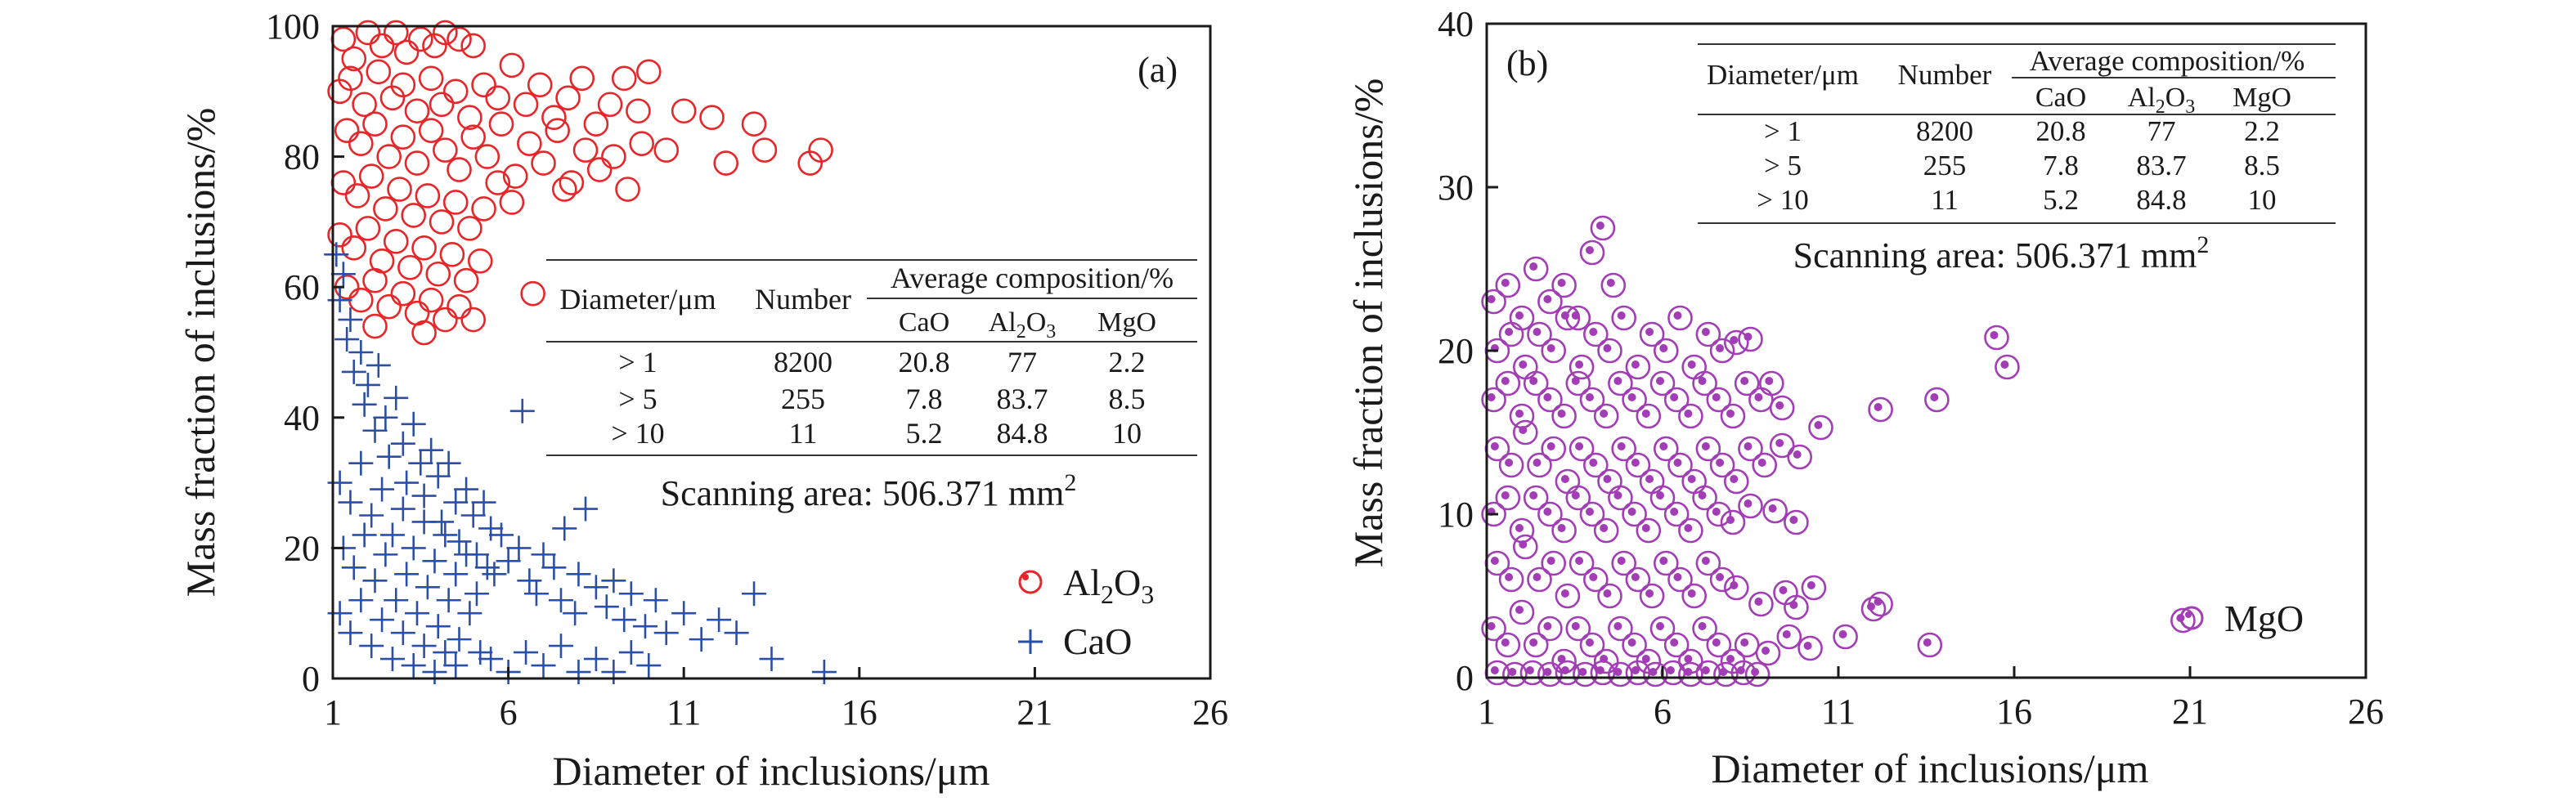  I want to click on y-tick-label: 20, so click(1456, 351).